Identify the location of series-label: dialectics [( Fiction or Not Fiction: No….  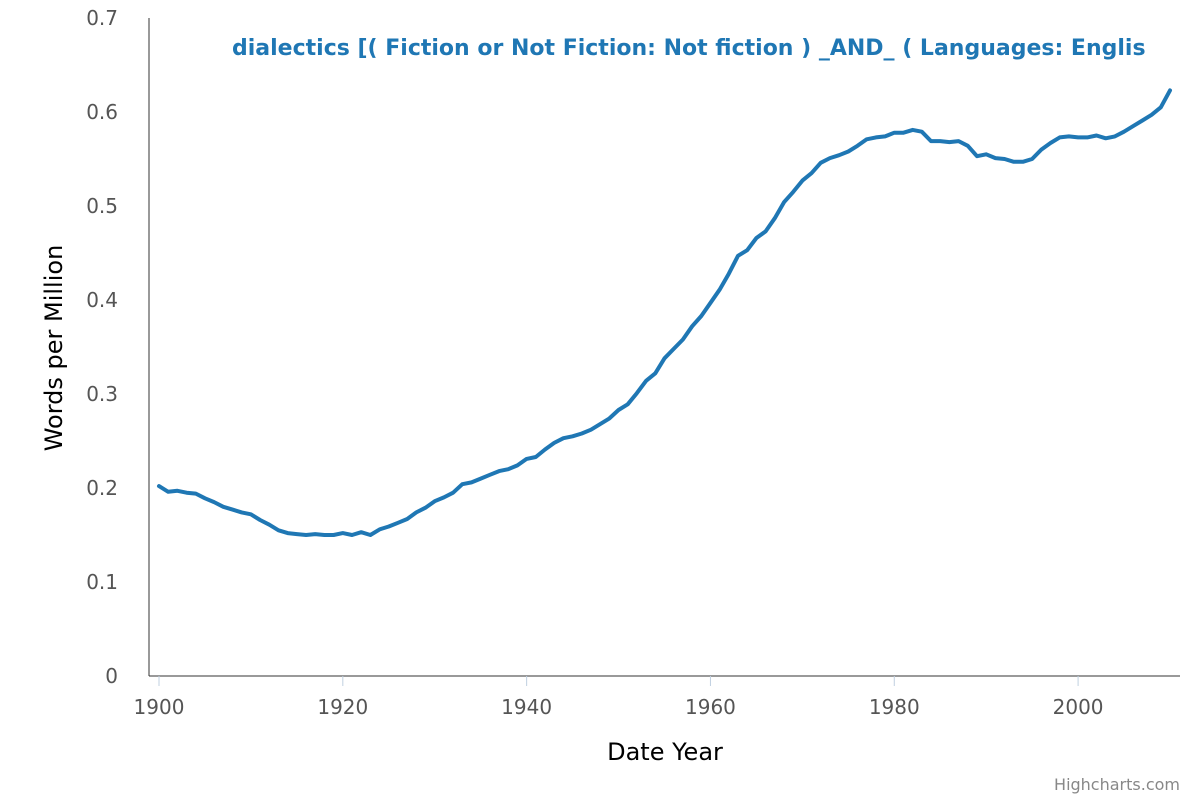
(689, 48).